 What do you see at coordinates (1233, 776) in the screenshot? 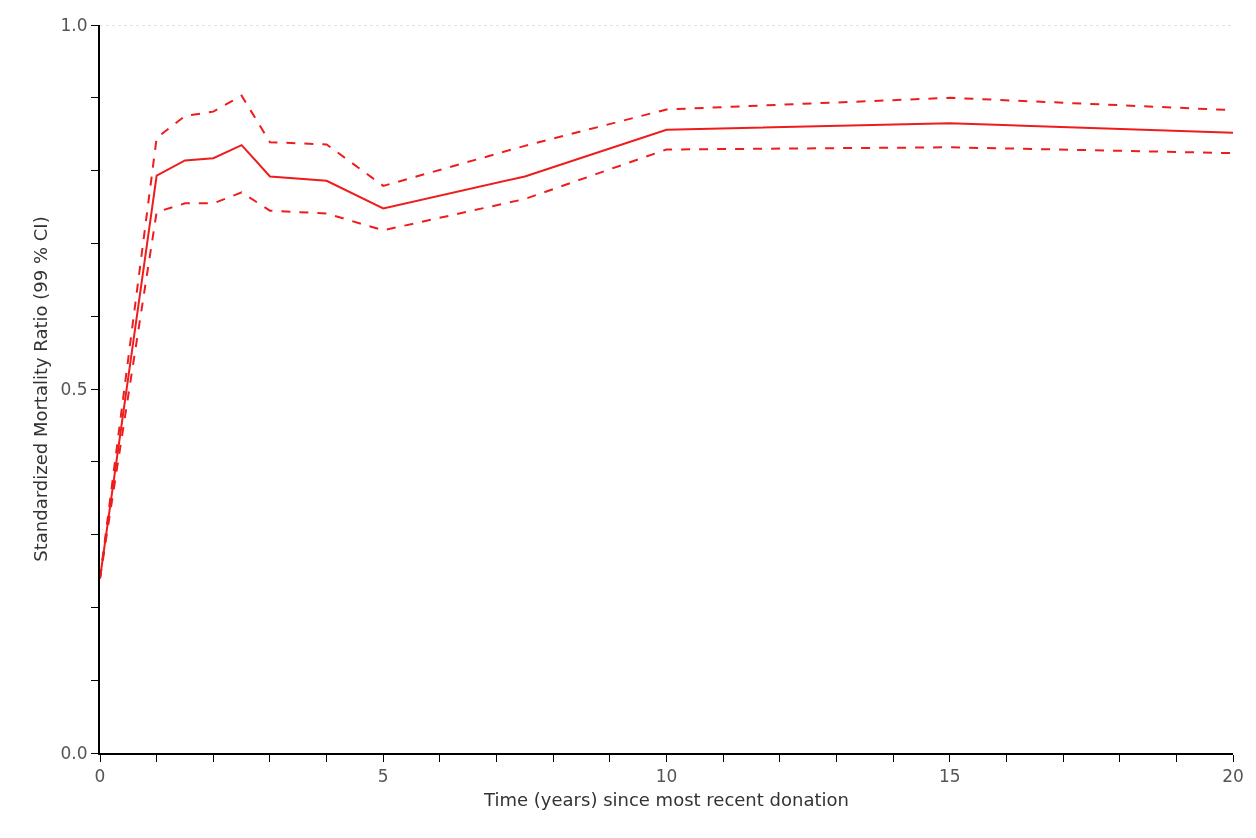
I see `x-tick-label: 20` at bounding box center [1233, 776].